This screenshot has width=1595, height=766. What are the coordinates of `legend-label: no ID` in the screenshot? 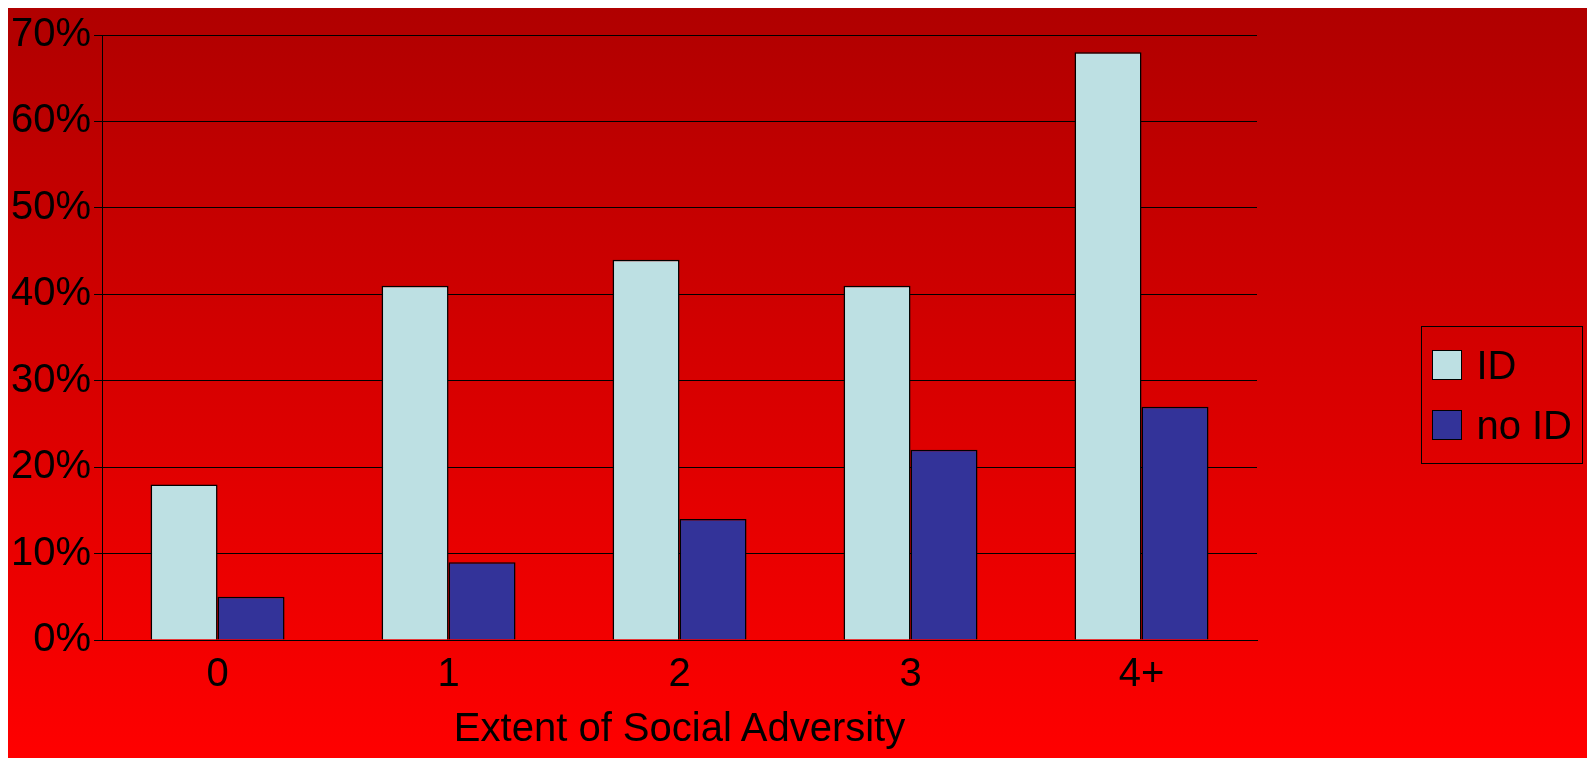 It's located at (1524, 425).